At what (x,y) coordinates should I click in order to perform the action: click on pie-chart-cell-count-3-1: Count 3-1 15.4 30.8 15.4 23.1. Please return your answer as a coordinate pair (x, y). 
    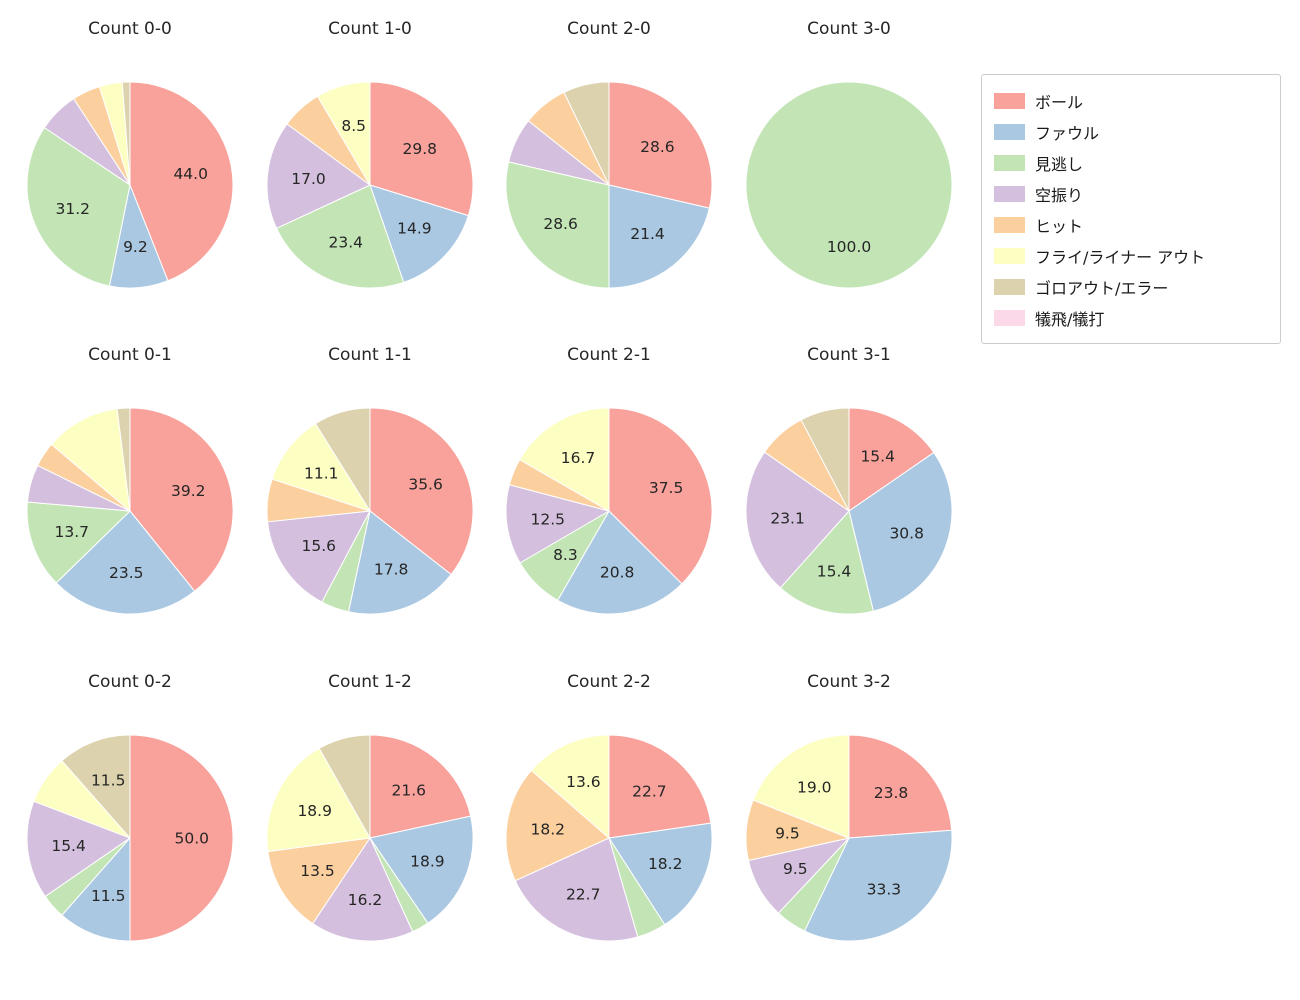
    Looking at the image, I should click on (849, 480).